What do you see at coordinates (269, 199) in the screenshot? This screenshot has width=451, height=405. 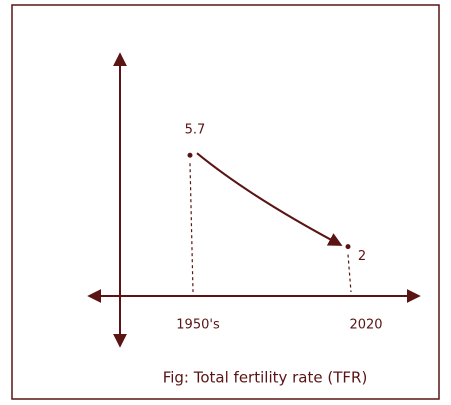 I see `trend-arrow` at bounding box center [269, 199].